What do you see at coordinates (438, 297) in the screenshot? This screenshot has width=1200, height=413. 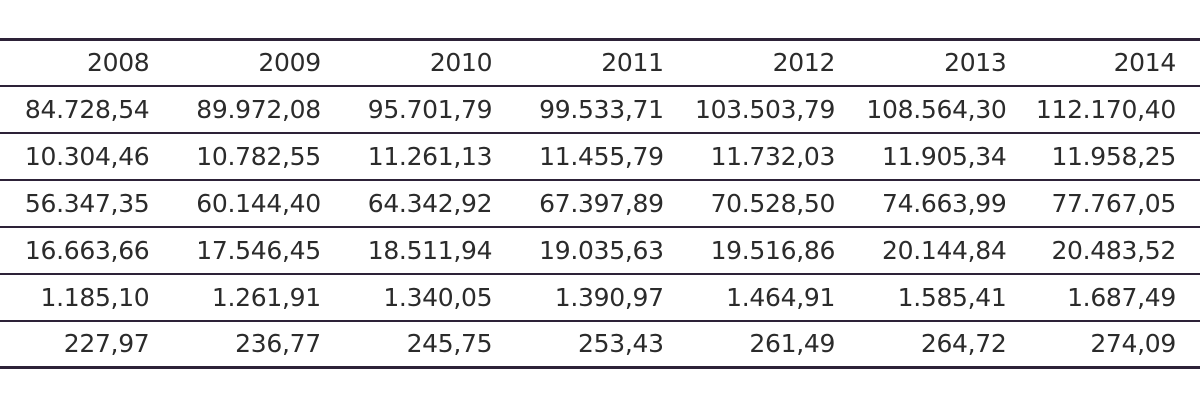 I see `table-cell: 1.340,05` at bounding box center [438, 297].